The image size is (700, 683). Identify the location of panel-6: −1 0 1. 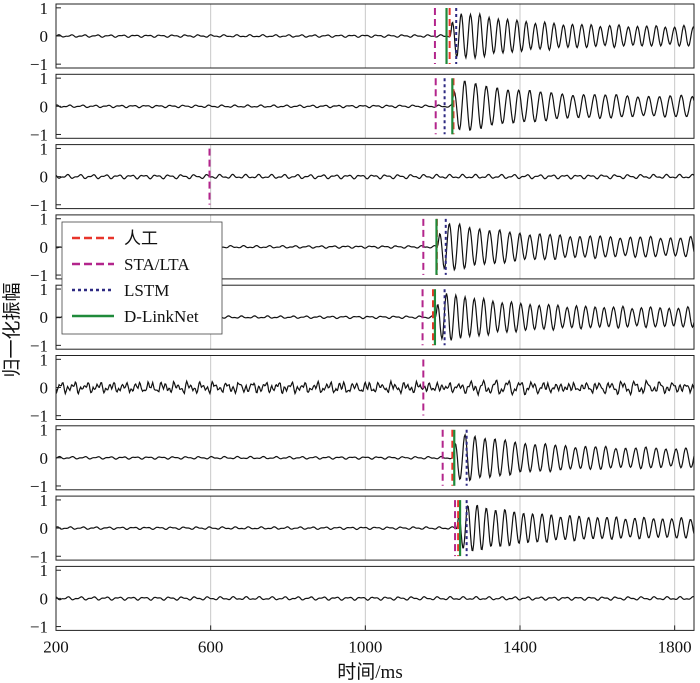
(362, 388).